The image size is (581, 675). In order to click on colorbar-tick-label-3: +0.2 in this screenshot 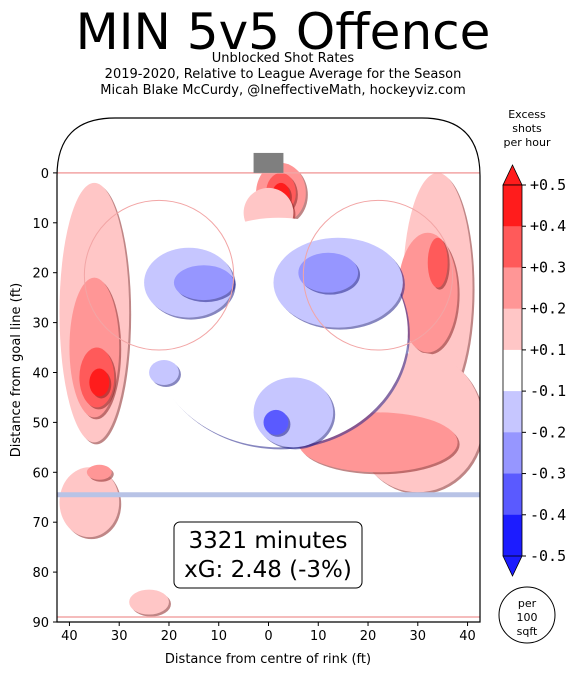, I will do `click(548, 309)`.